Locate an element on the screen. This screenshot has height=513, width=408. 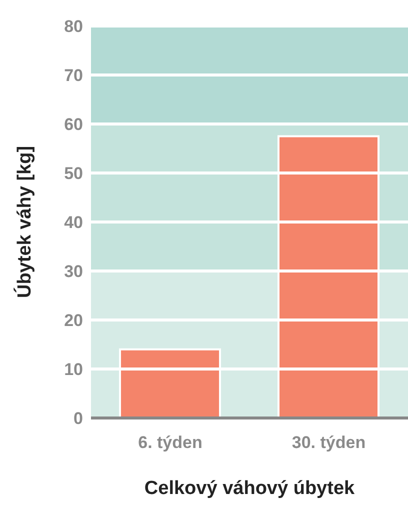
y-tick-label: 70 is located at coordinates (73, 76).